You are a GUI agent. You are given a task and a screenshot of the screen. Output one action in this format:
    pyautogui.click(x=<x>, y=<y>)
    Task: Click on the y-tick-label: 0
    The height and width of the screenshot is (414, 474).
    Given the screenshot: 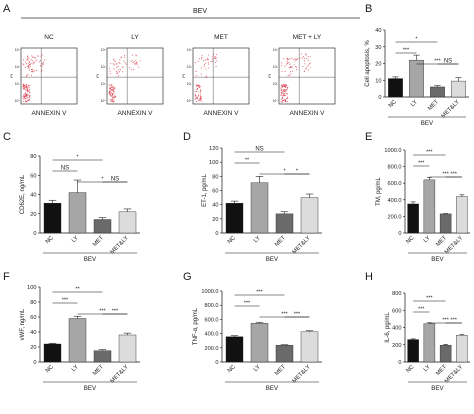 What is the action you would take?
    pyautogui.click(x=399, y=363)
    